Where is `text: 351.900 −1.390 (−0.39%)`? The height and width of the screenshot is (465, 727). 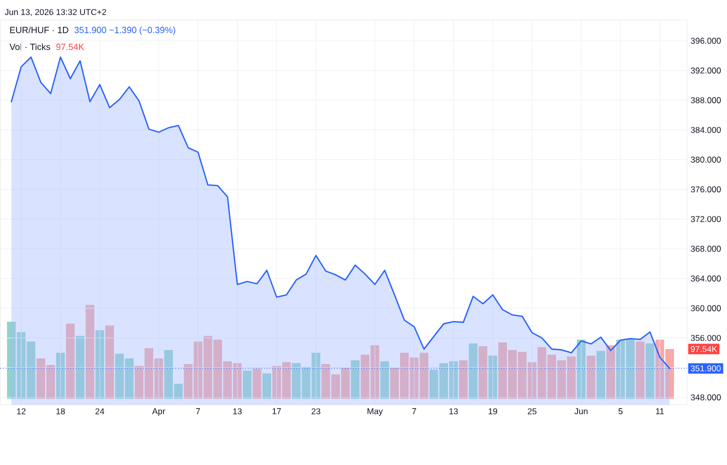
text: 351.900 −1.390 (−0.39%) is located at coordinates (125, 31).